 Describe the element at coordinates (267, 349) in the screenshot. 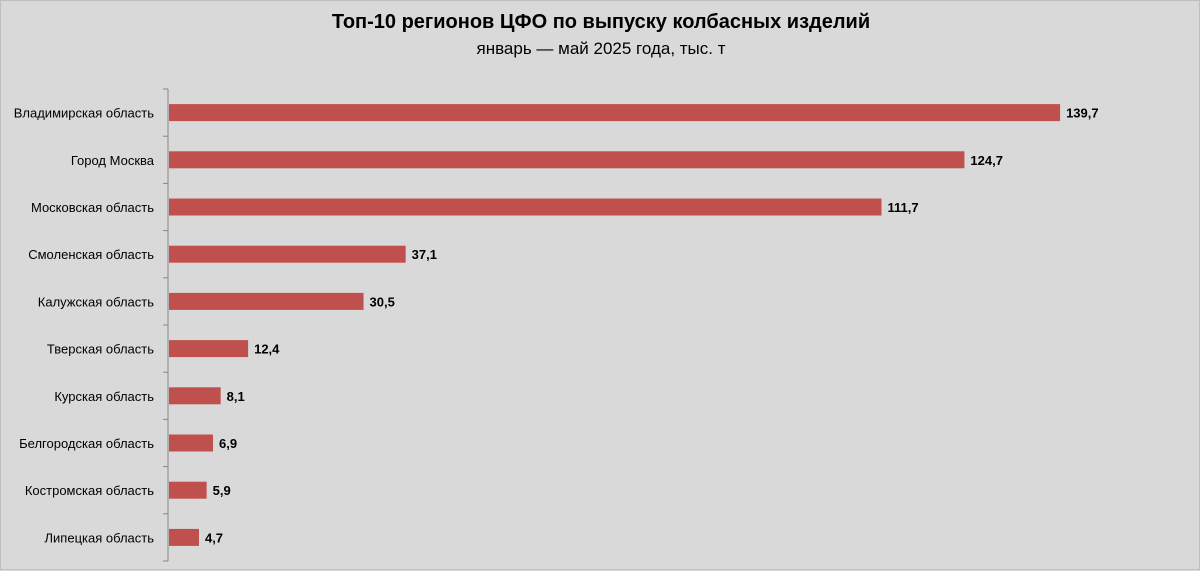

I see `value-label: 12,4` at that location.